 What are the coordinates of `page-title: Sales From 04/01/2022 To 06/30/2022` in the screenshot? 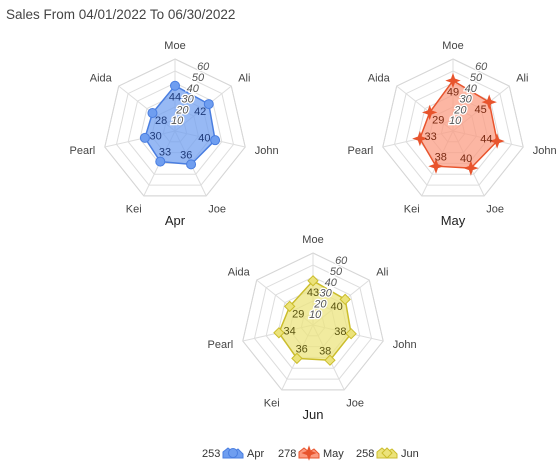 It's located at (121, 14).